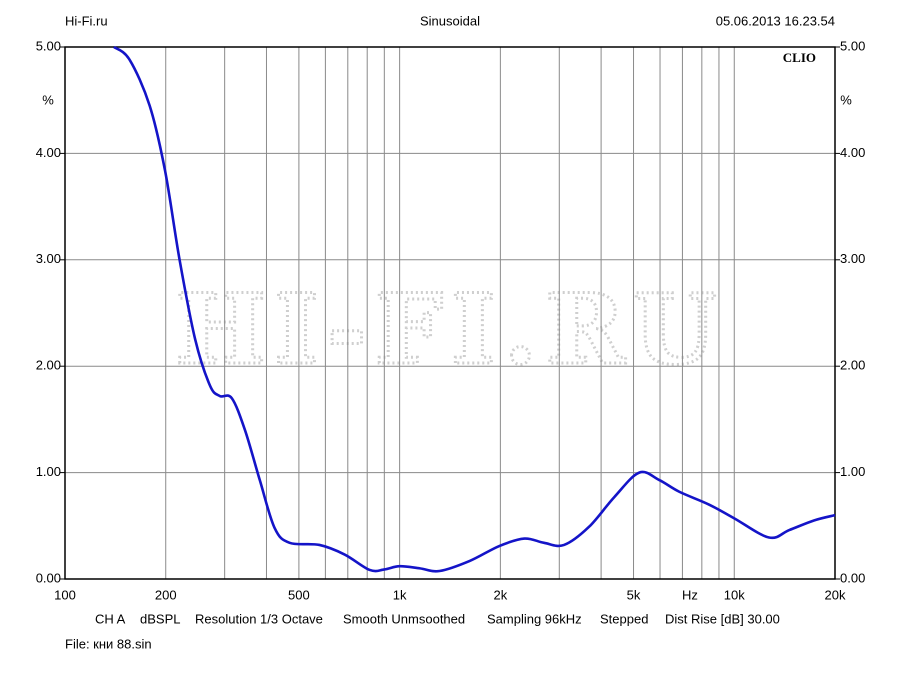 The width and height of the screenshot is (900, 675). What do you see at coordinates (852, 152) in the screenshot?
I see `y-tick-label-right: 4.00` at bounding box center [852, 152].